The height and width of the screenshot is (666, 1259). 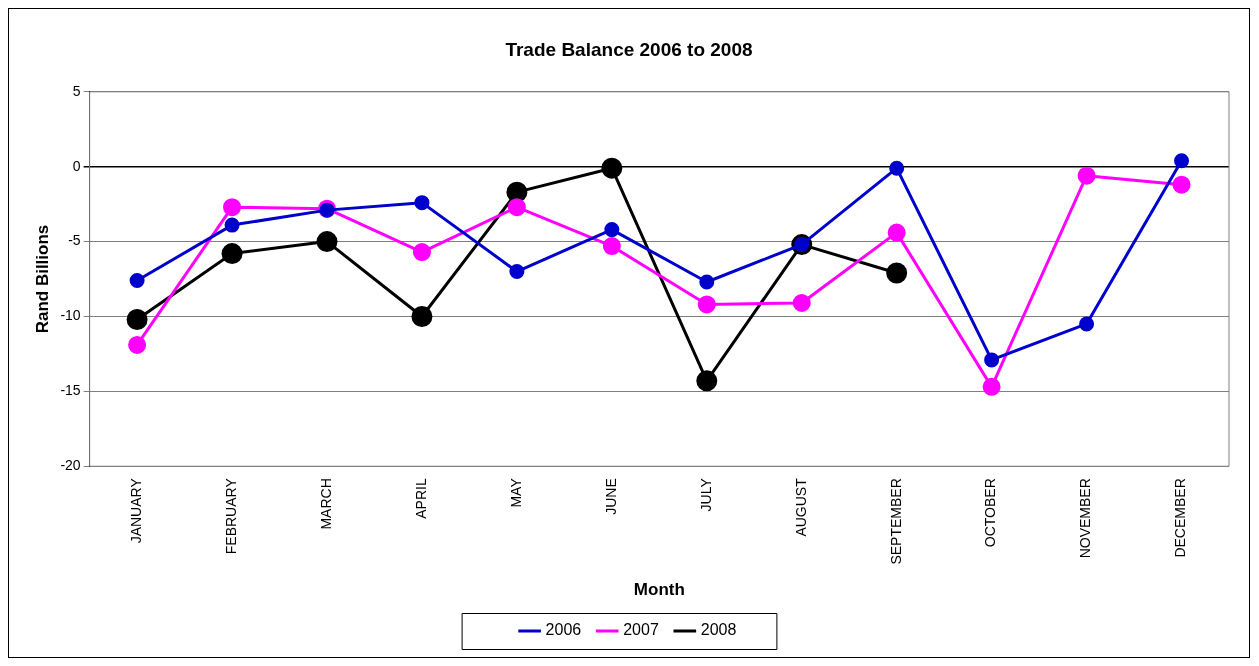 What do you see at coordinates (325, 504) in the screenshot?
I see `x-tick-label: MARCH` at bounding box center [325, 504].